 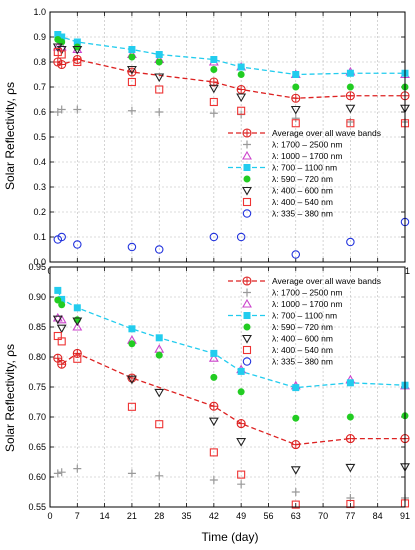 What do you see at coordinates (39, 212) in the screenshot?
I see `y-tick-label: 0.2` at bounding box center [39, 212].